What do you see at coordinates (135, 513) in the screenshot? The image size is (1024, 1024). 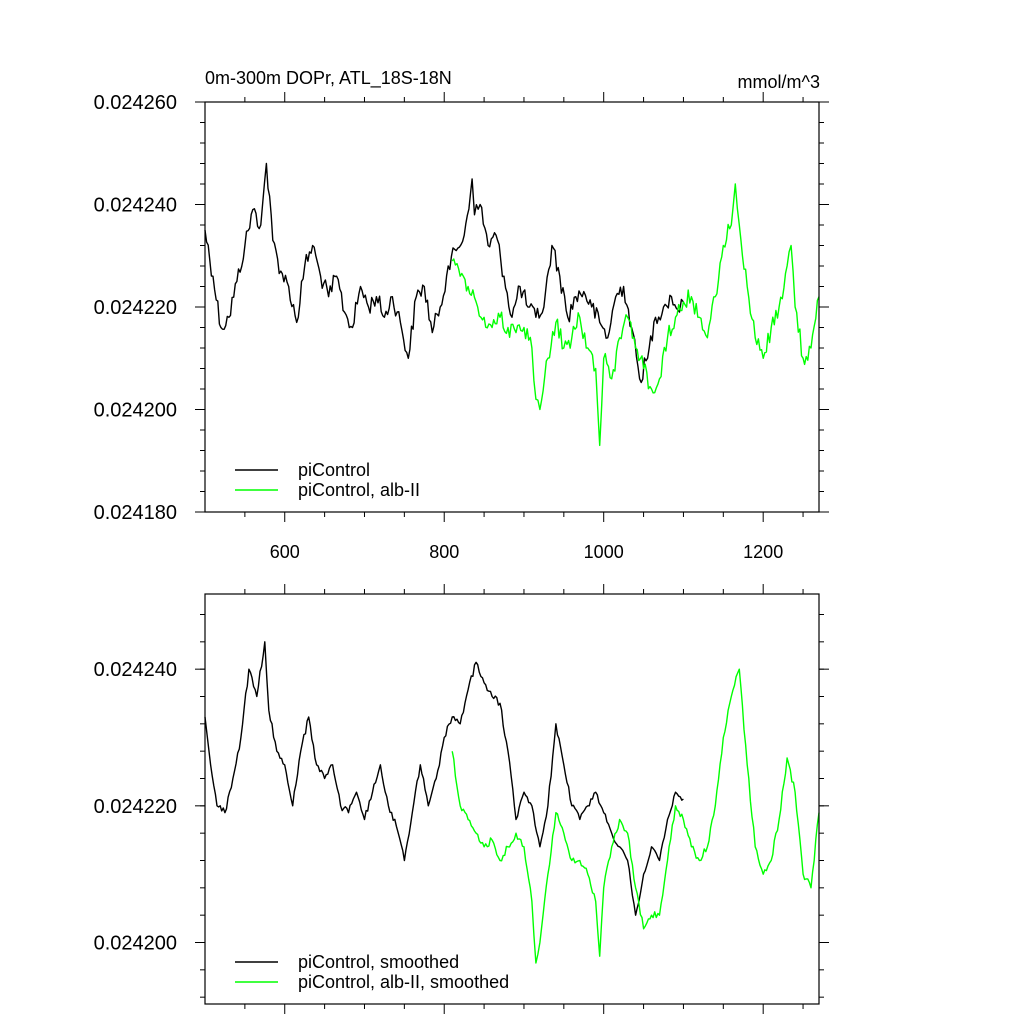 I see `y-tick-label: 0.024180` at bounding box center [135, 513].